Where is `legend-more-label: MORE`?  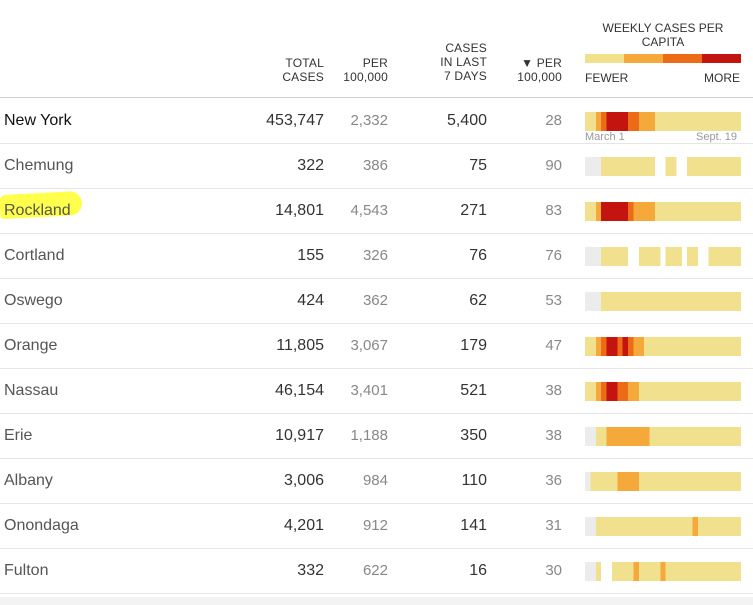
legend-more-label: MORE is located at coordinates (722, 78).